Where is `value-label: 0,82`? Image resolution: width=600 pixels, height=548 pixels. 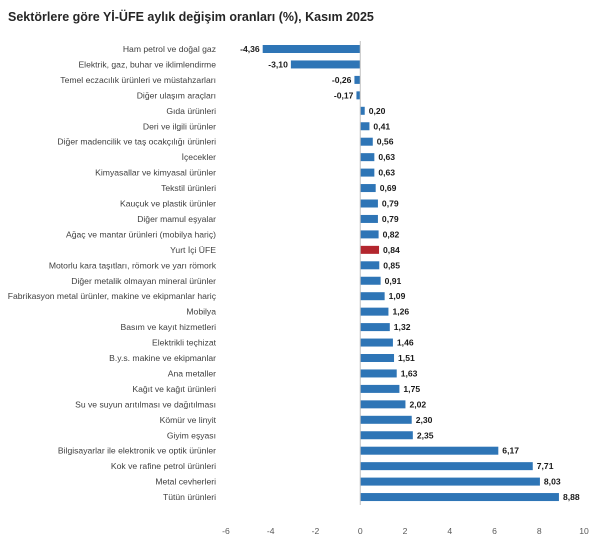
value-label: 0,82 is located at coordinates (391, 234).